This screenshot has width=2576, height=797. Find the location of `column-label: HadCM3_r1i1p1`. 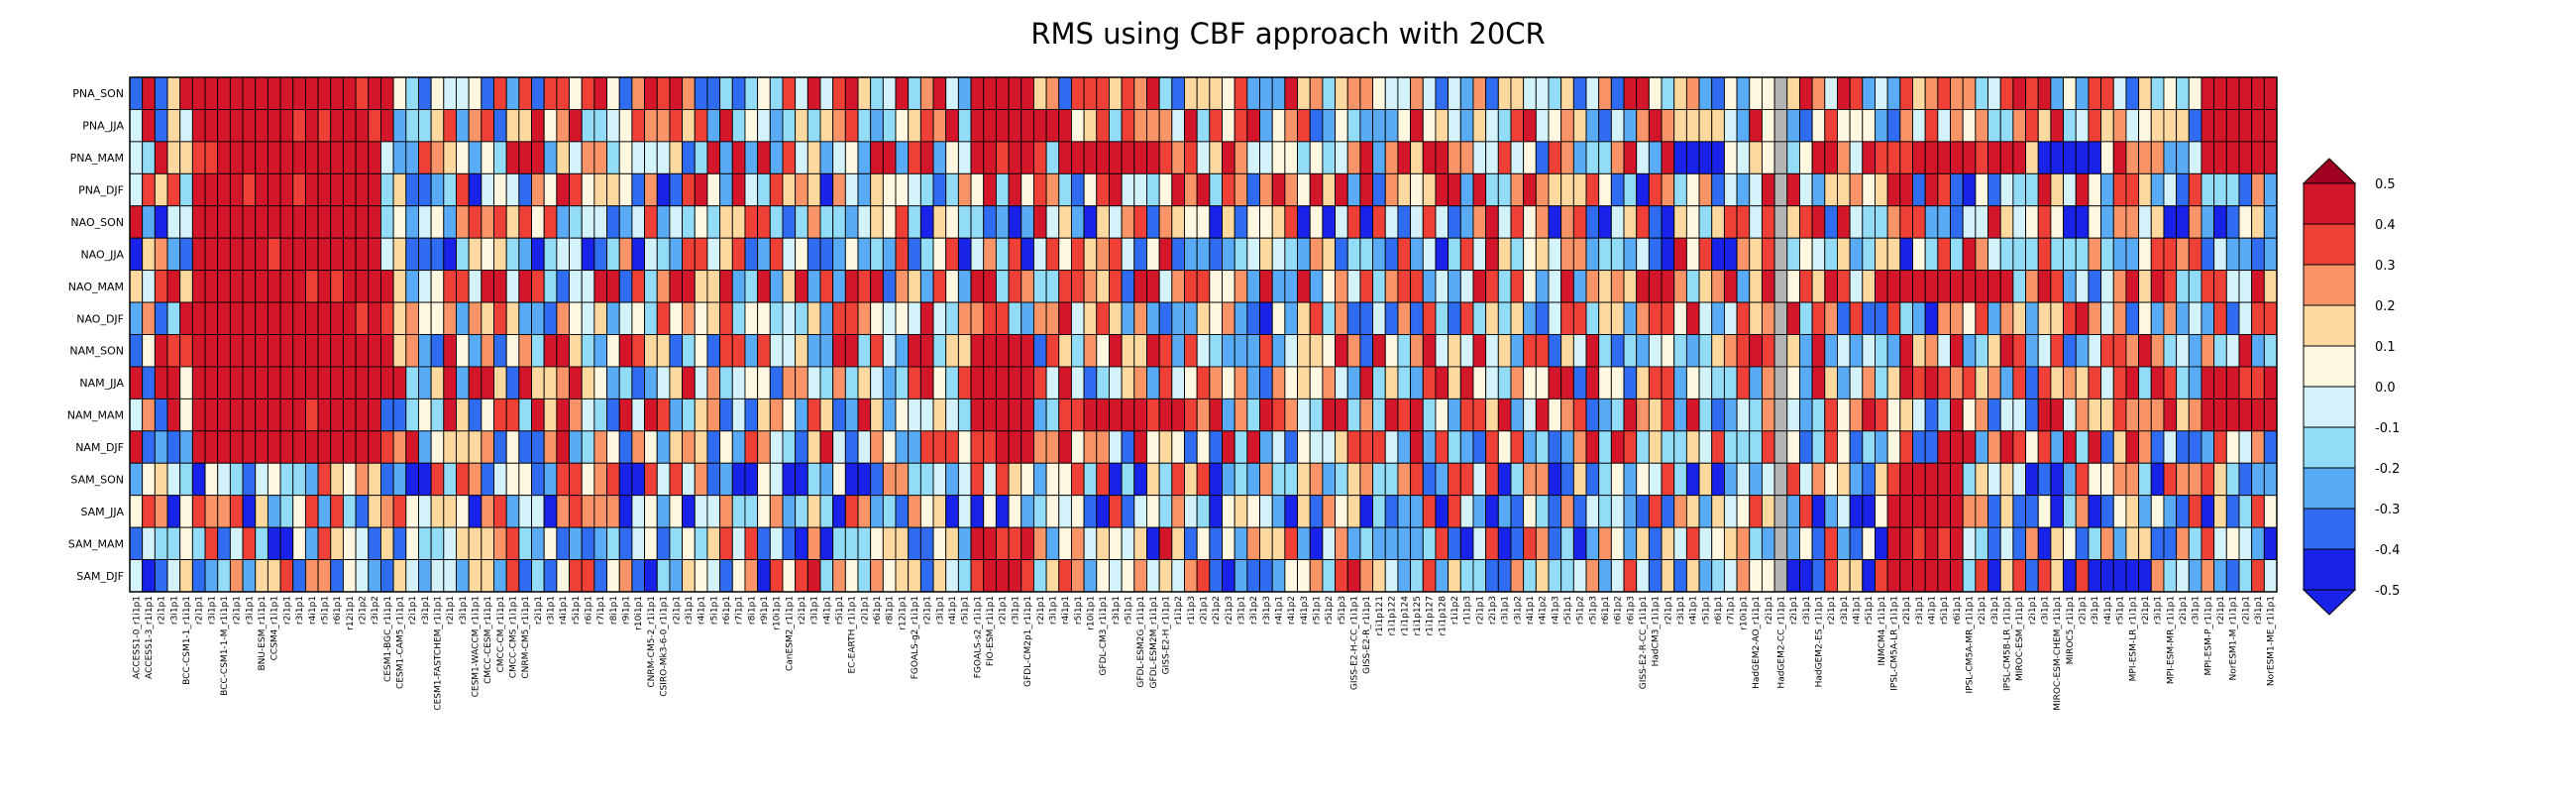

column-label: HadCM3_r1i1p1 is located at coordinates (1657, 631).